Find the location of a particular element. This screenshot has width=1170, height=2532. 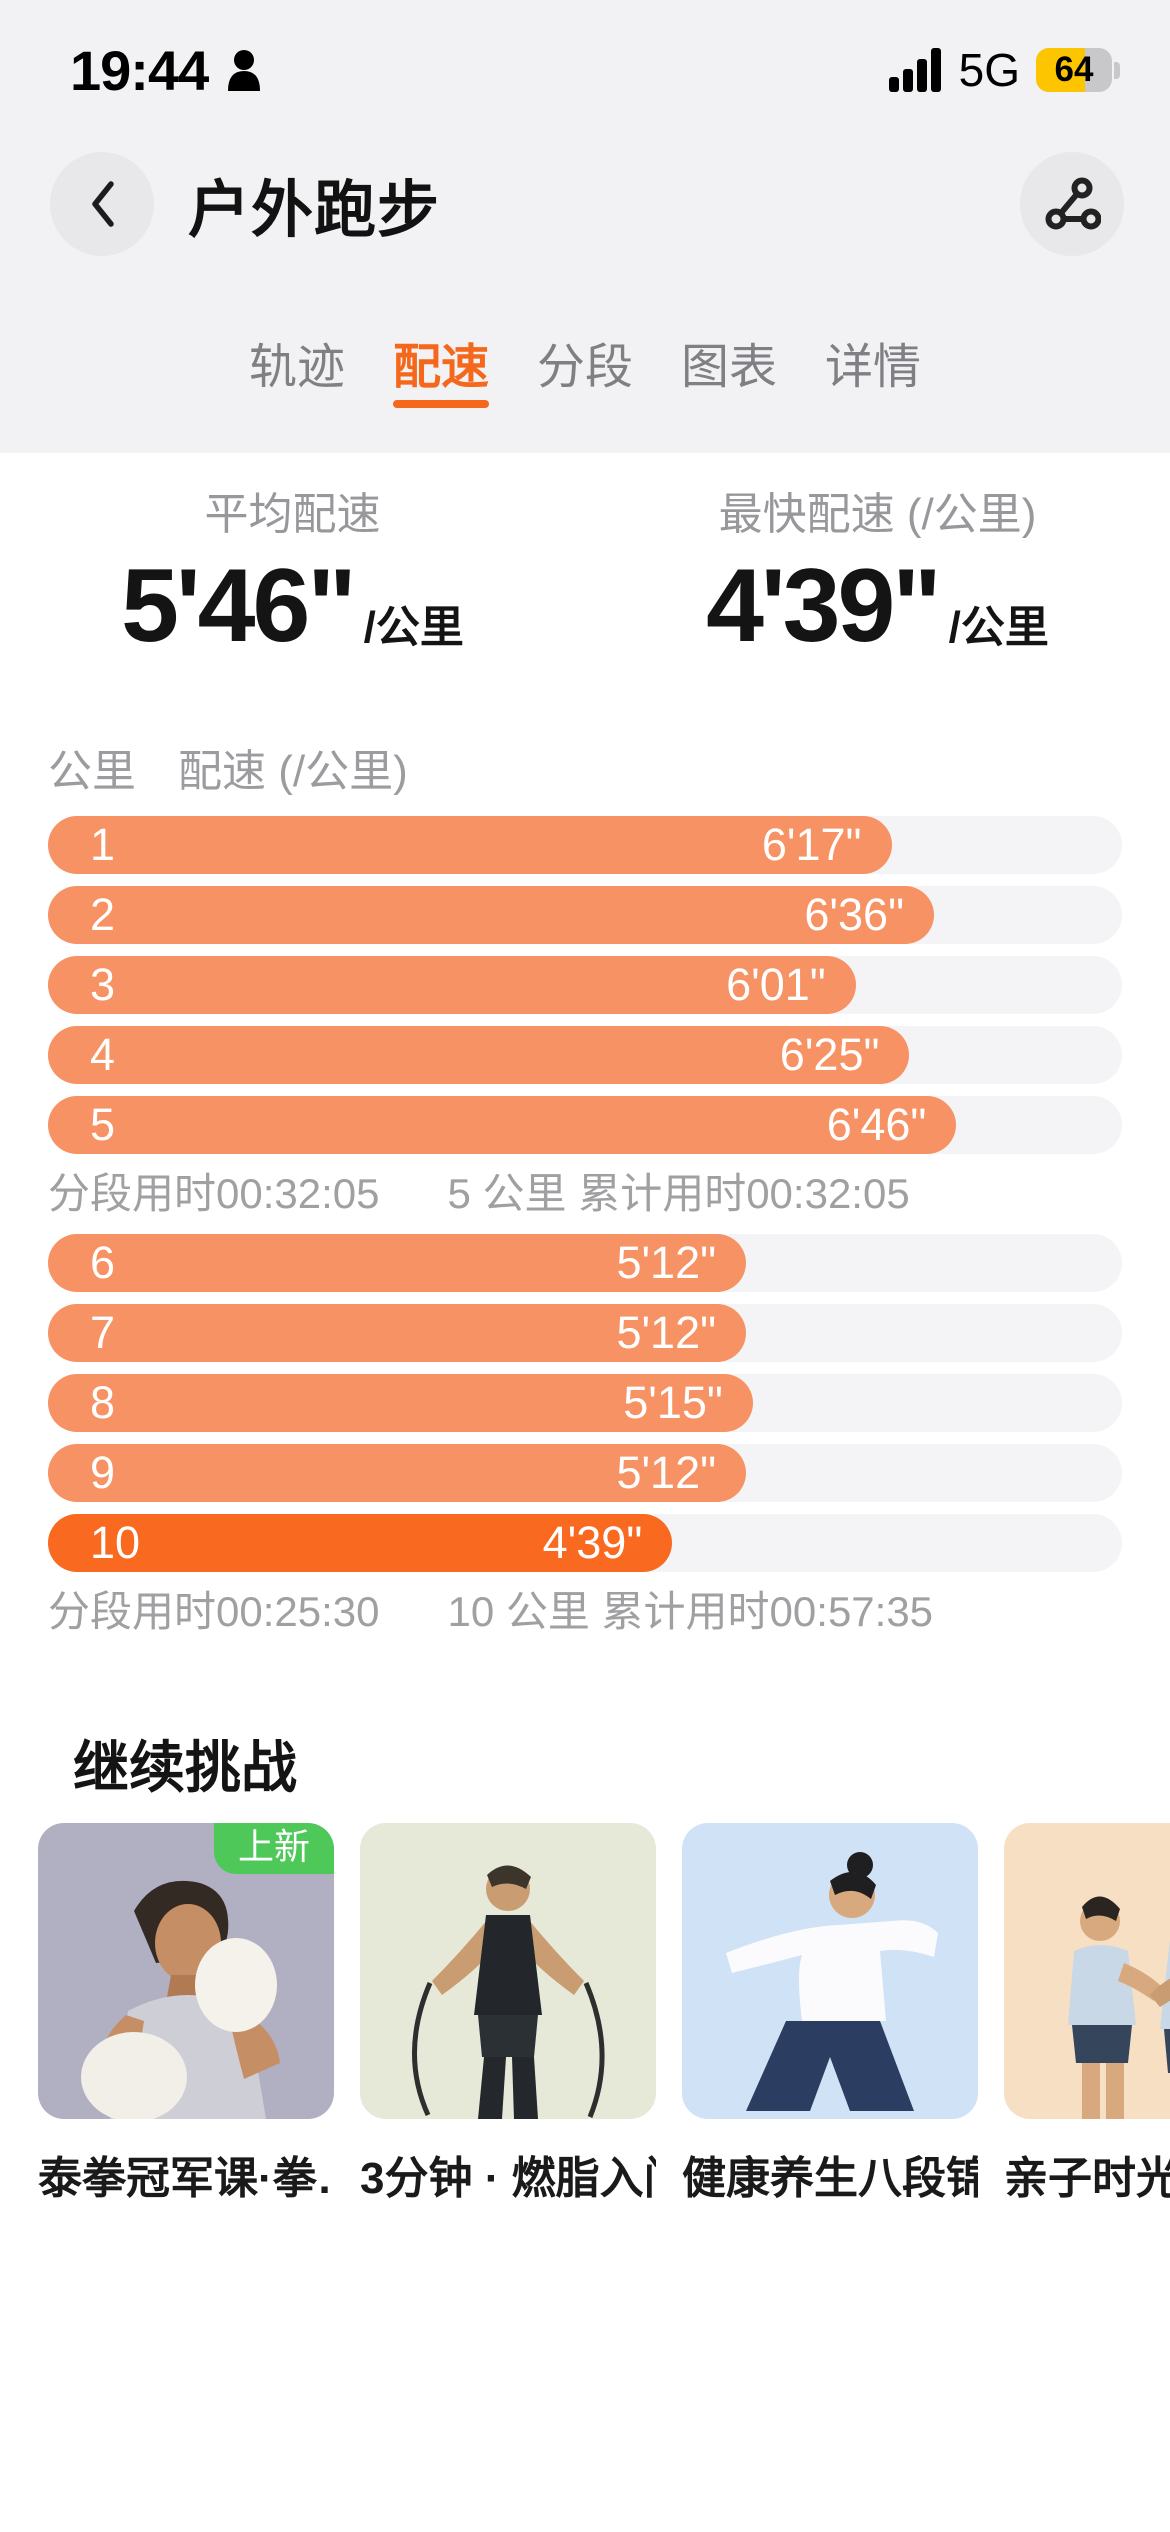

pace-bar-km-5: 5 6'46" is located at coordinates (502, 1125).